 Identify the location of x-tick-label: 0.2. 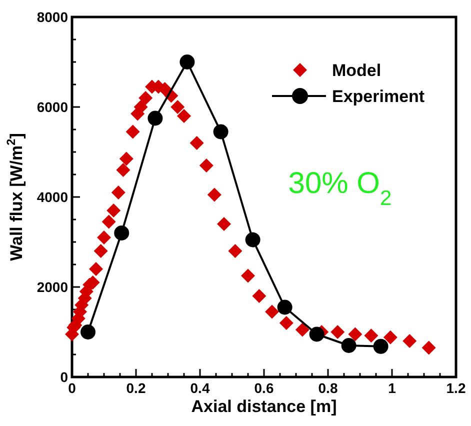
(136, 388).